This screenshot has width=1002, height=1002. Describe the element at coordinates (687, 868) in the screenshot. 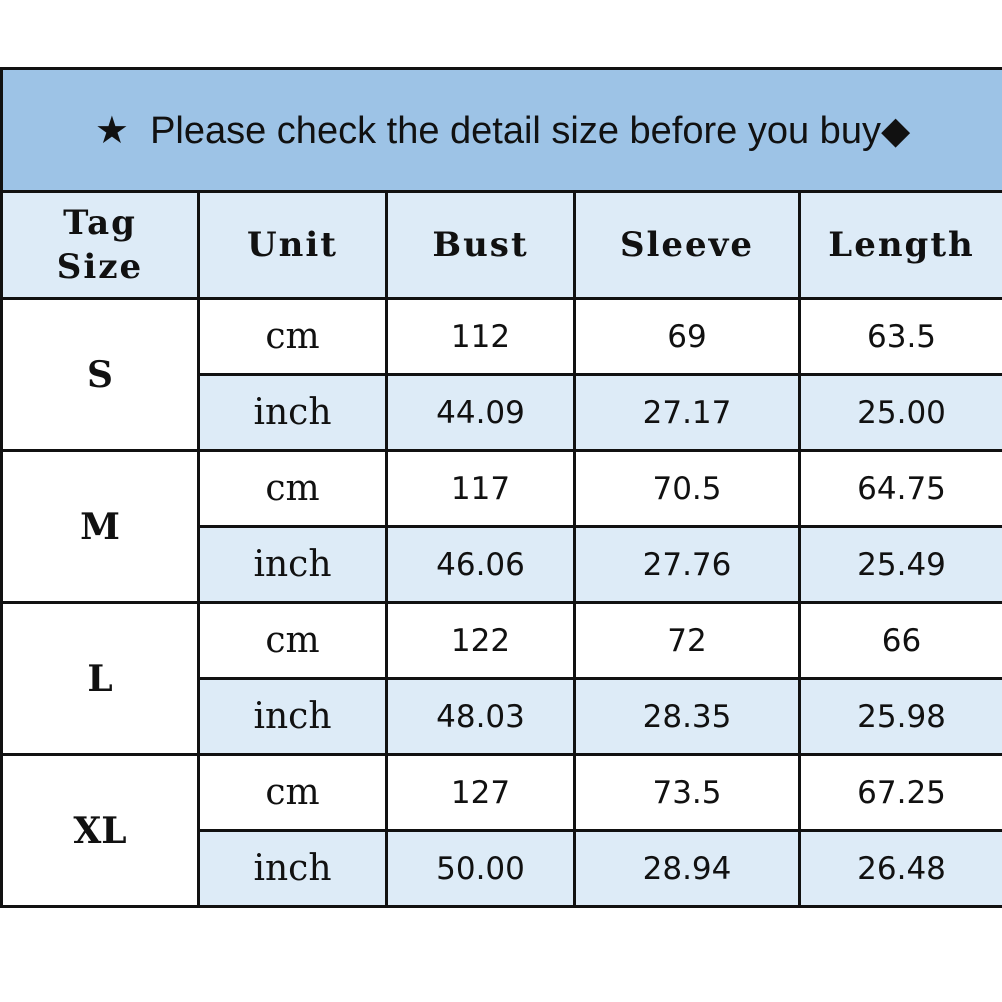

I see `sleeve-cell: 28.94` at that location.